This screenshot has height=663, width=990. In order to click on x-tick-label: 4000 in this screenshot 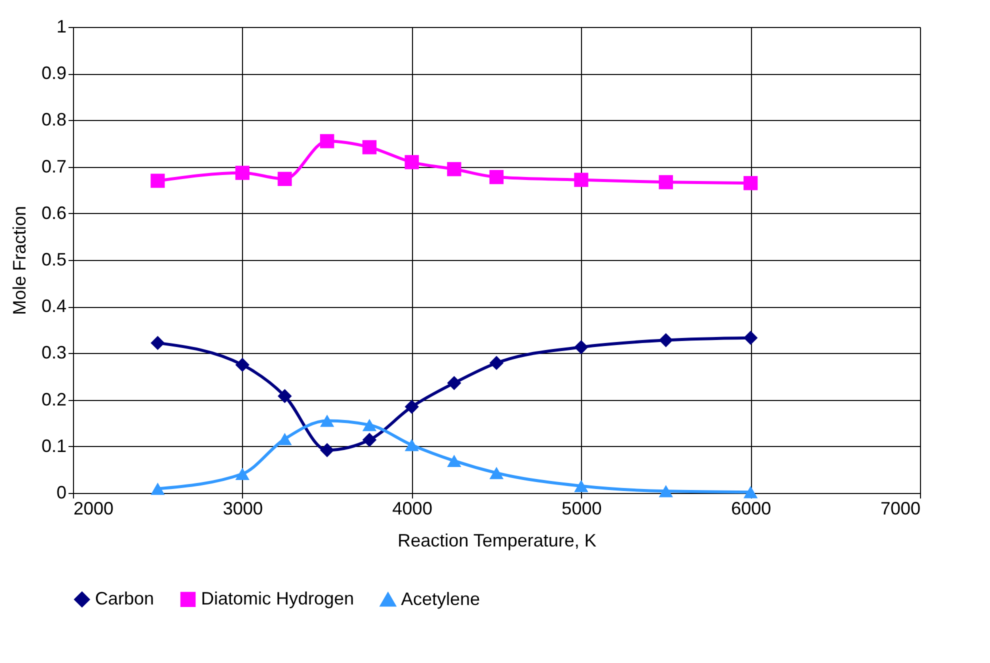, I will do `click(412, 508)`.